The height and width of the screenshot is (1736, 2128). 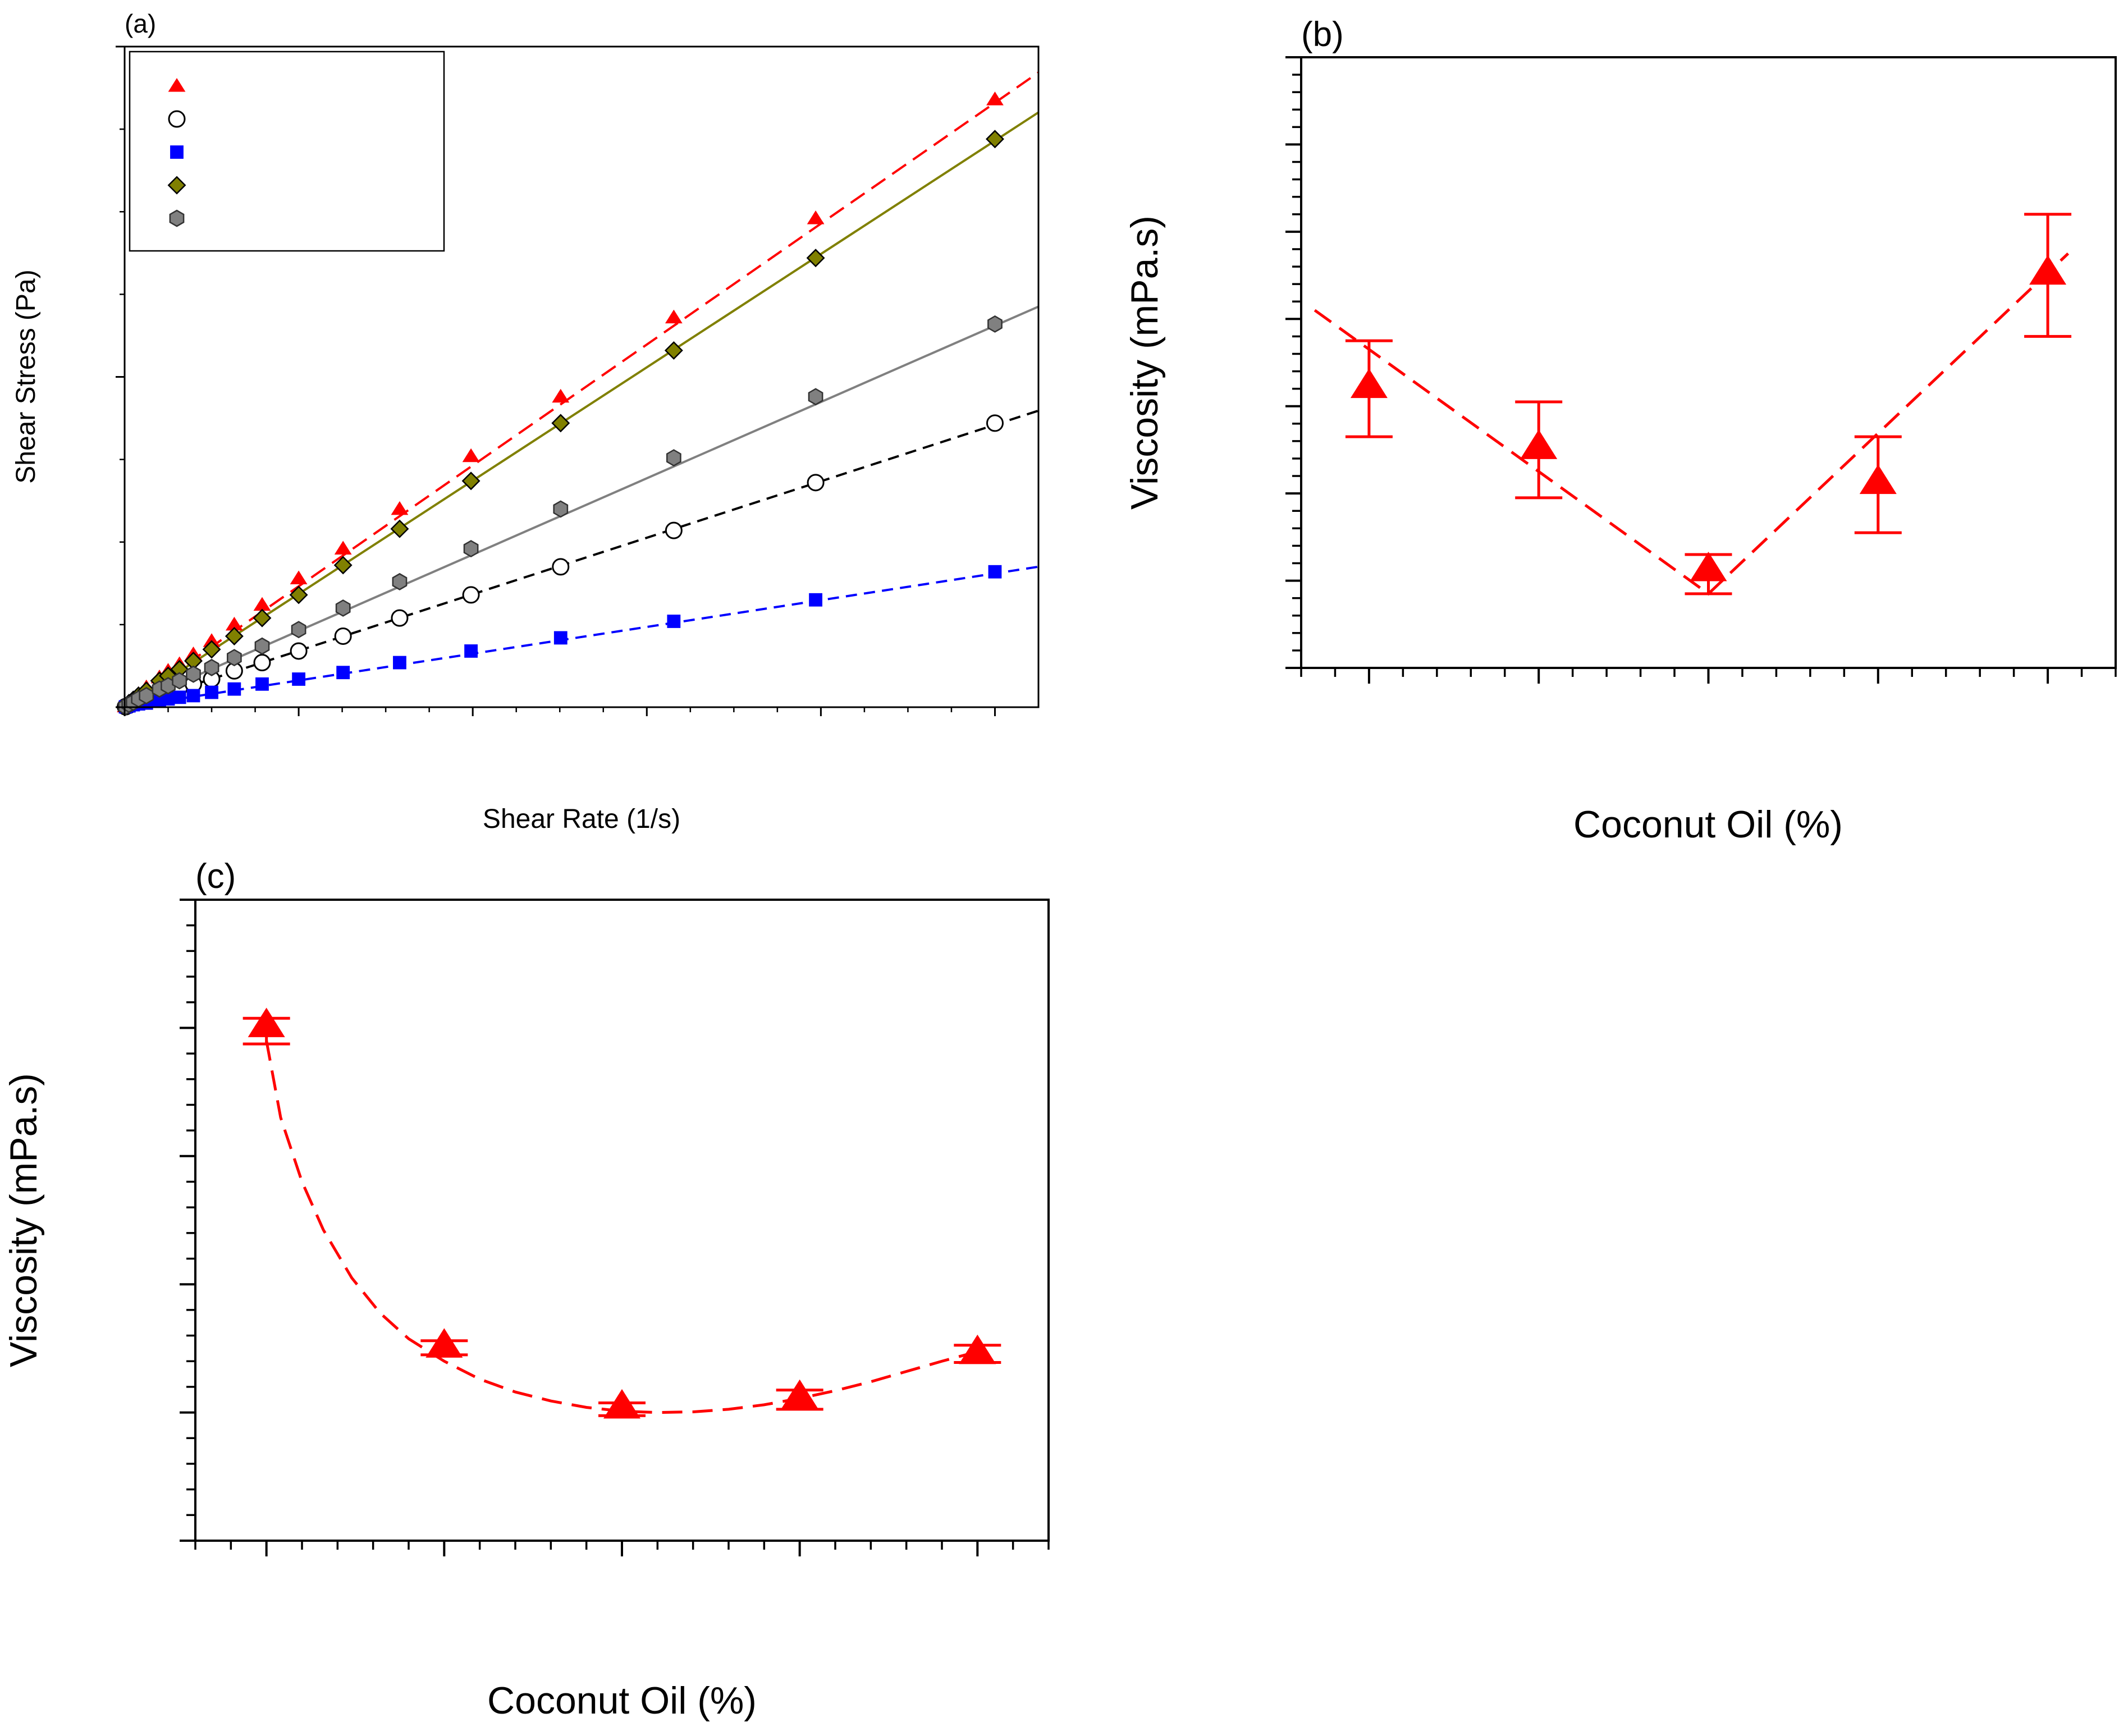 I want to click on panel-b-axes, so click(x=1701, y=370).